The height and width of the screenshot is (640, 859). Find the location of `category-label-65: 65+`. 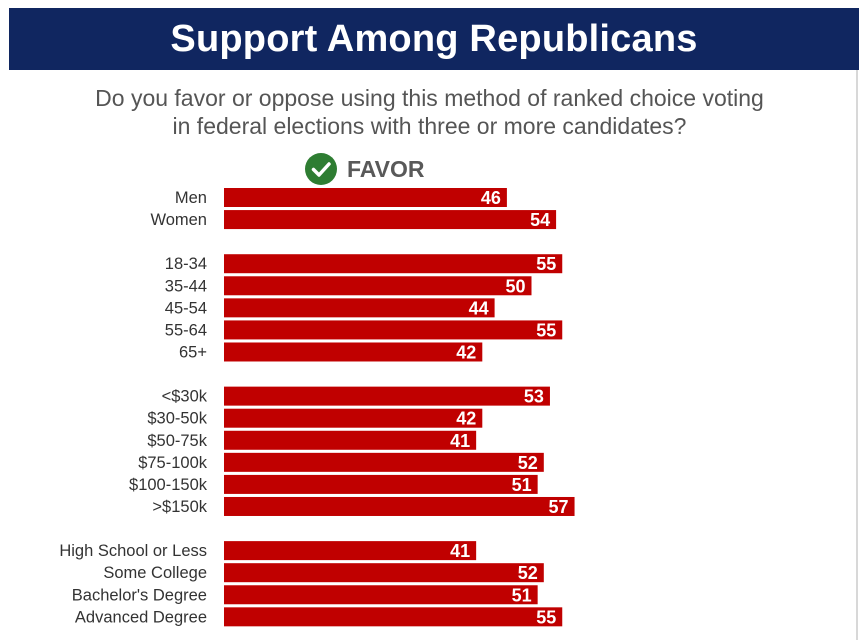

category-label-65: 65+ is located at coordinates (193, 352).